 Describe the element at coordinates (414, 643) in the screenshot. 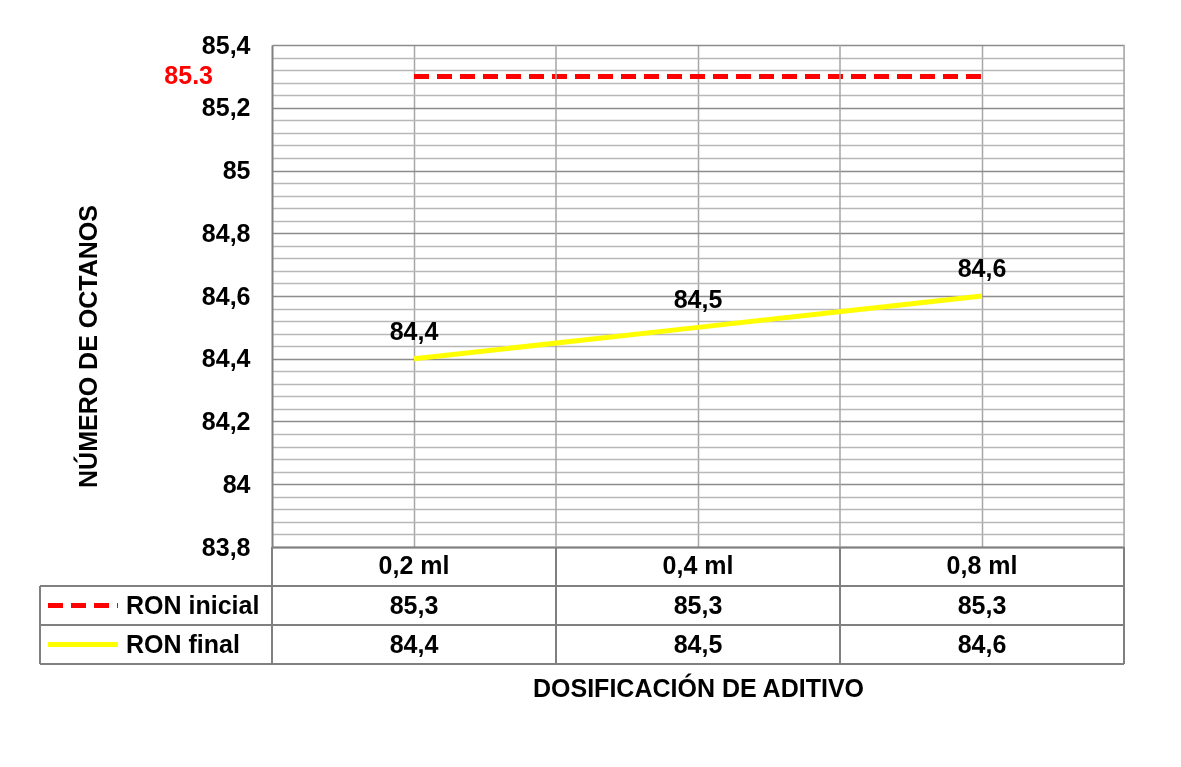

I see `data-label: 84,4` at that location.